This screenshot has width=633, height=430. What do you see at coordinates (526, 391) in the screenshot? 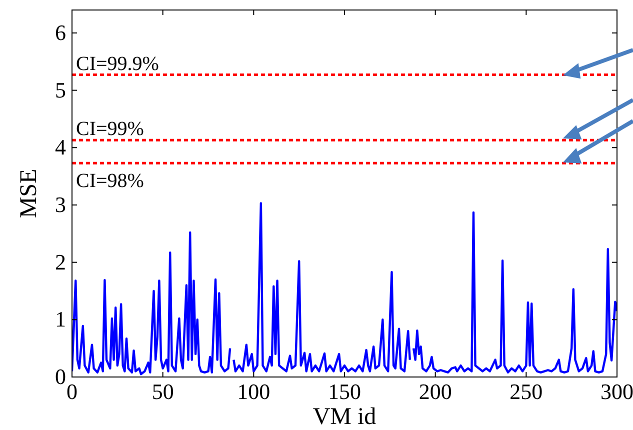
I see `x-tick-label: 250` at bounding box center [526, 391].